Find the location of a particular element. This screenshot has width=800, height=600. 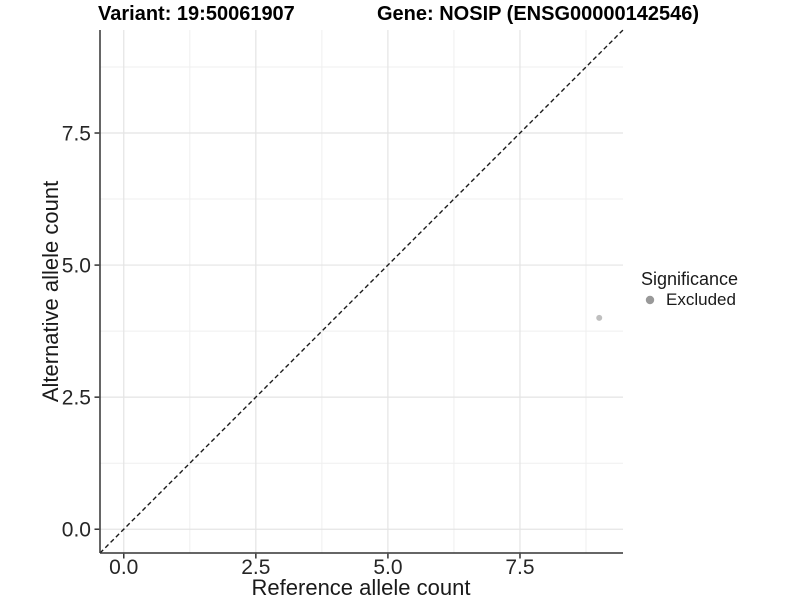

data-point is located at coordinates (599, 317).